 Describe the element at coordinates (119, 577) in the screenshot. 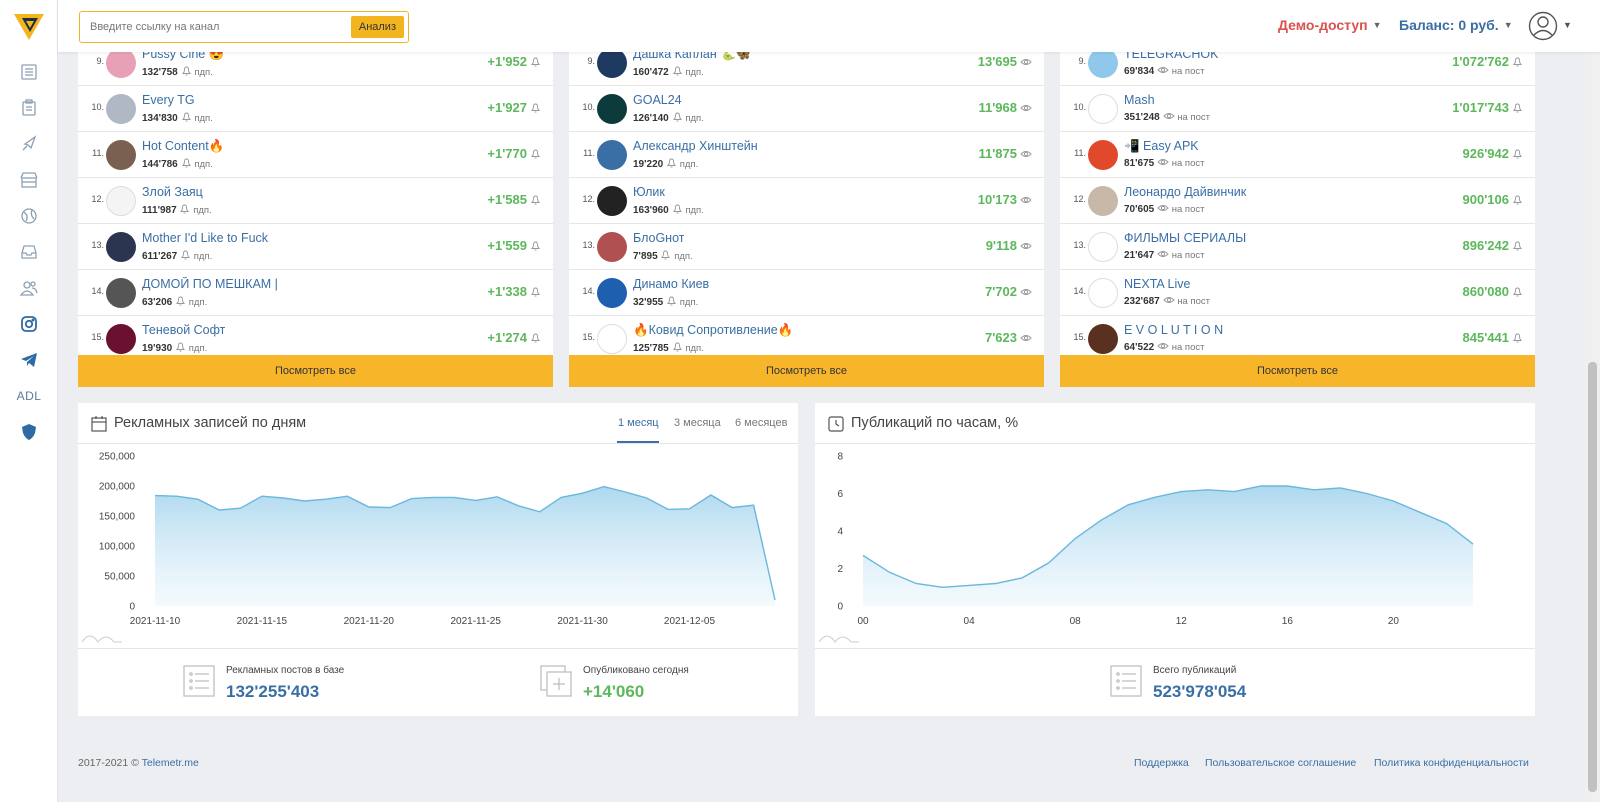

I see `y-tick-label: 50,000` at that location.